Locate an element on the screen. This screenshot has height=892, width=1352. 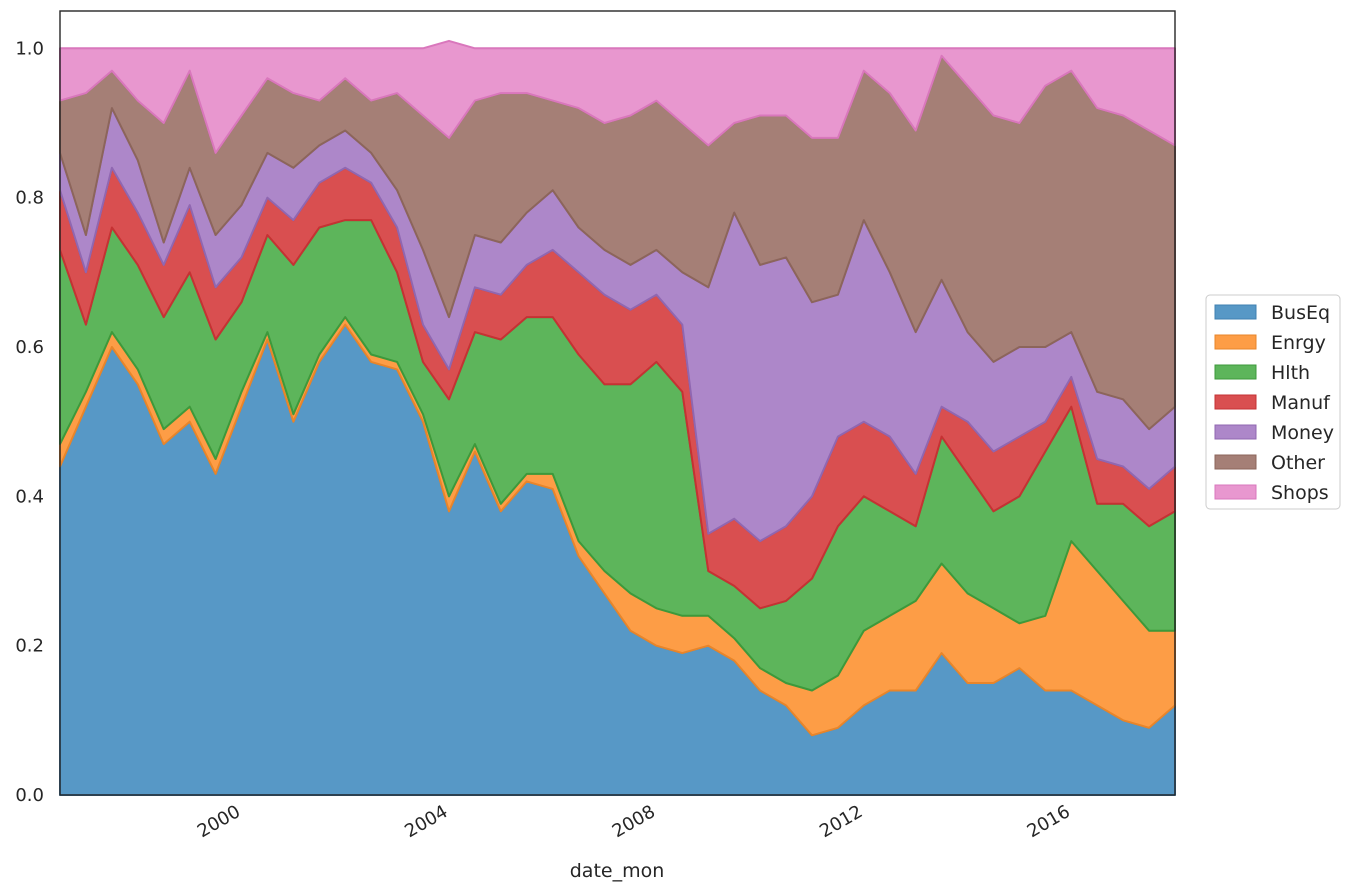
y-axis: 0.0 0.2 0.4 0.6 0.8 1.0 is located at coordinates (29, 422).